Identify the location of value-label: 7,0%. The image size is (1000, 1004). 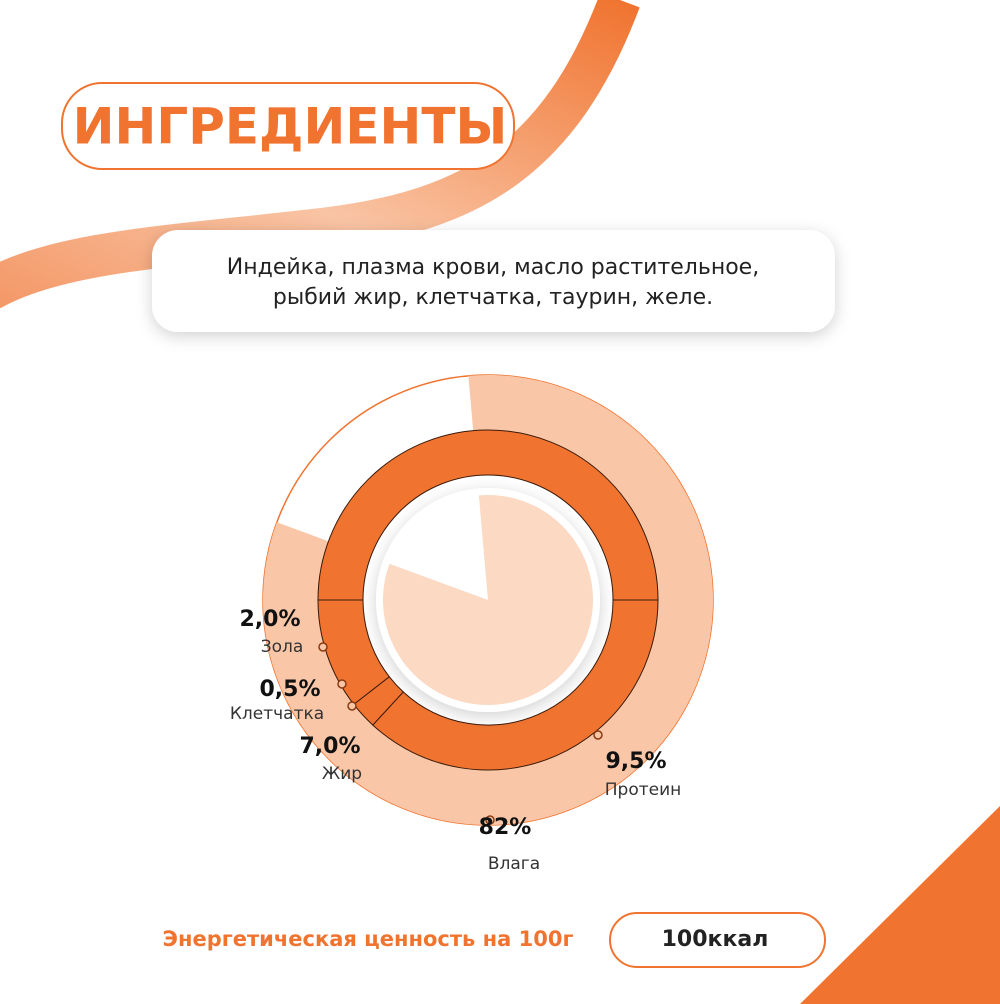
(329, 746).